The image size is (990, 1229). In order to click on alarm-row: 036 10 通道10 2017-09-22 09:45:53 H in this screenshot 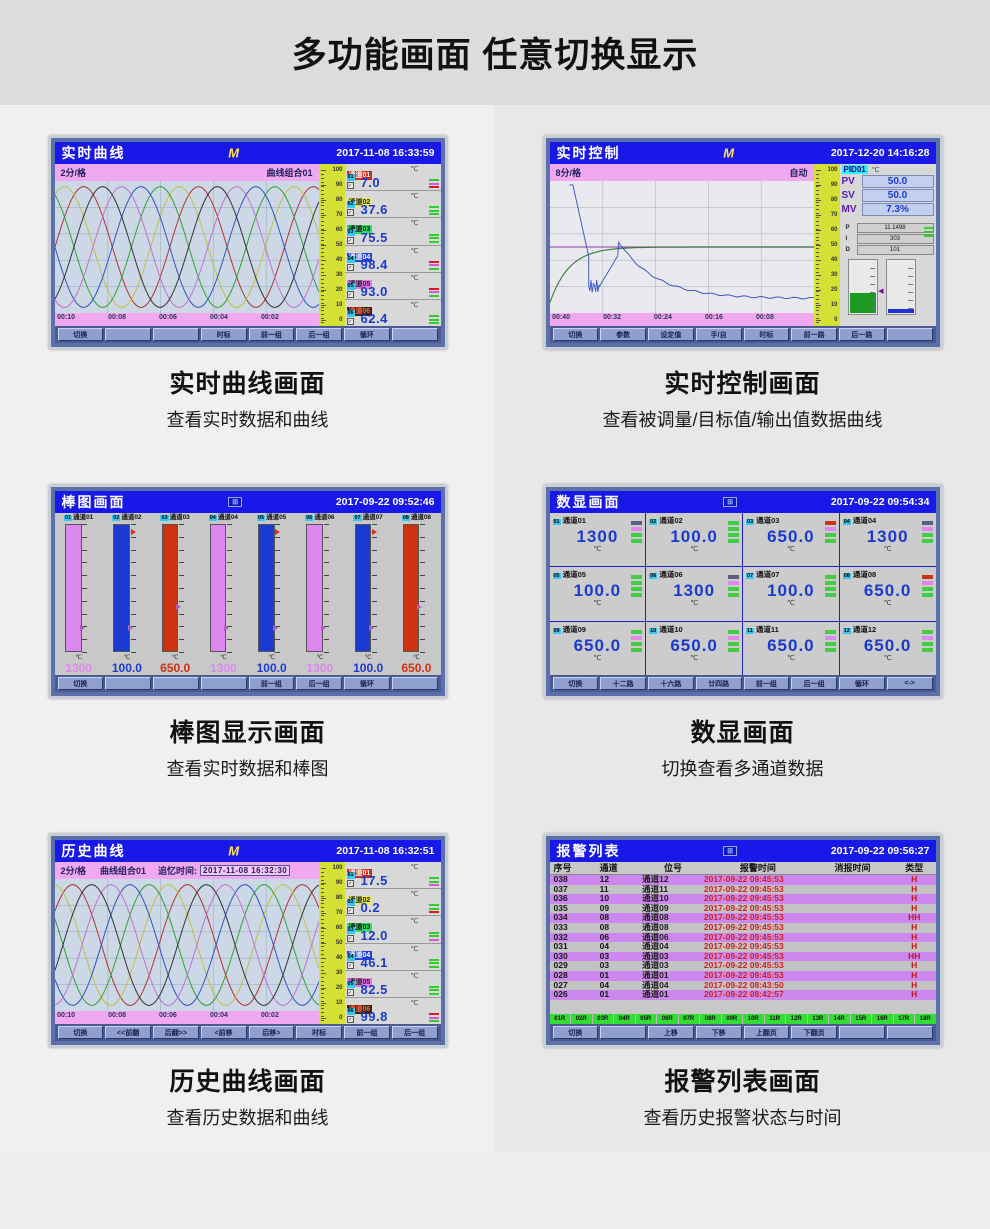, I will do `click(742, 899)`.